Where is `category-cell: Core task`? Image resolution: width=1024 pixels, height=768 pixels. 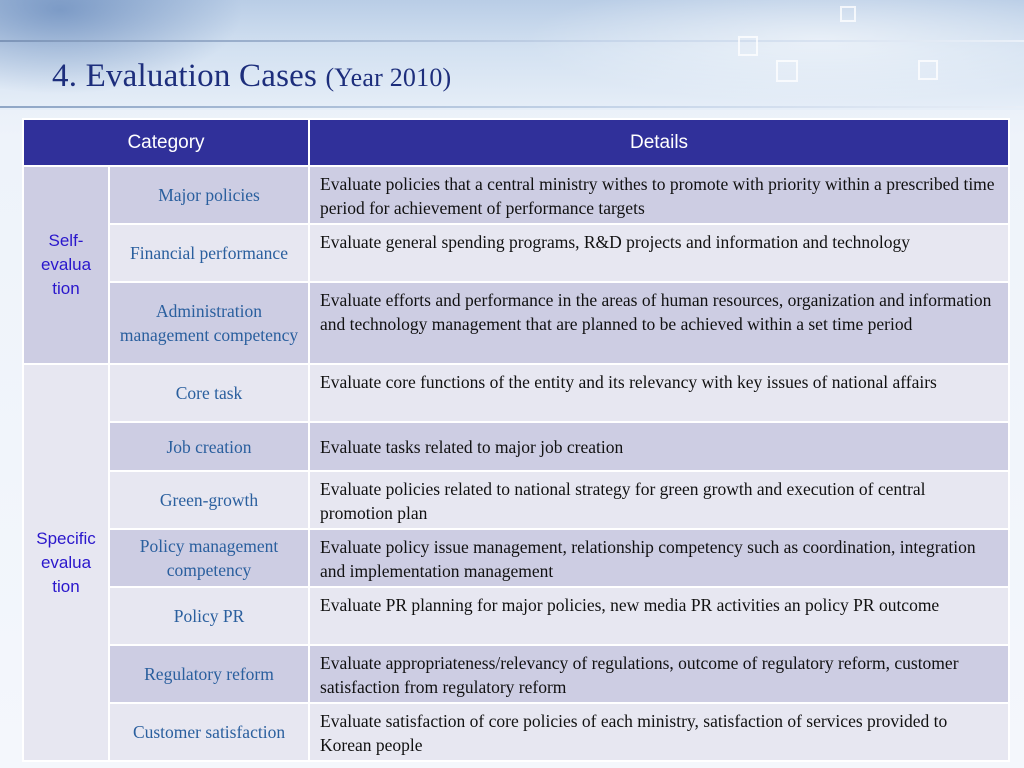 category-cell: Core task is located at coordinates (209, 393).